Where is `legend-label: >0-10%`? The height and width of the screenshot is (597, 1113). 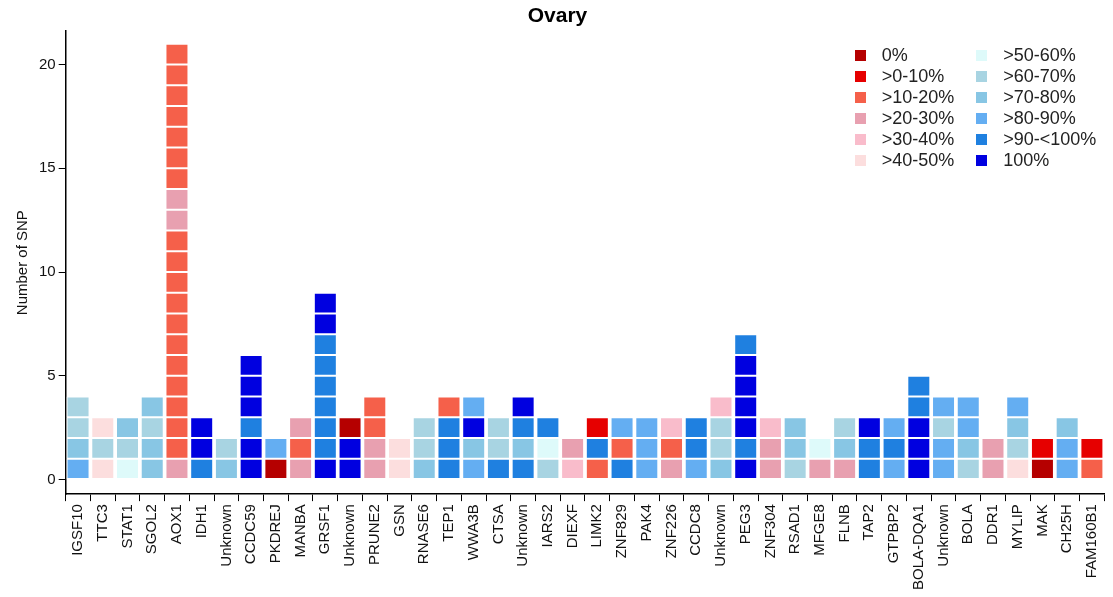 legend-label: >0-10% is located at coordinates (913, 77).